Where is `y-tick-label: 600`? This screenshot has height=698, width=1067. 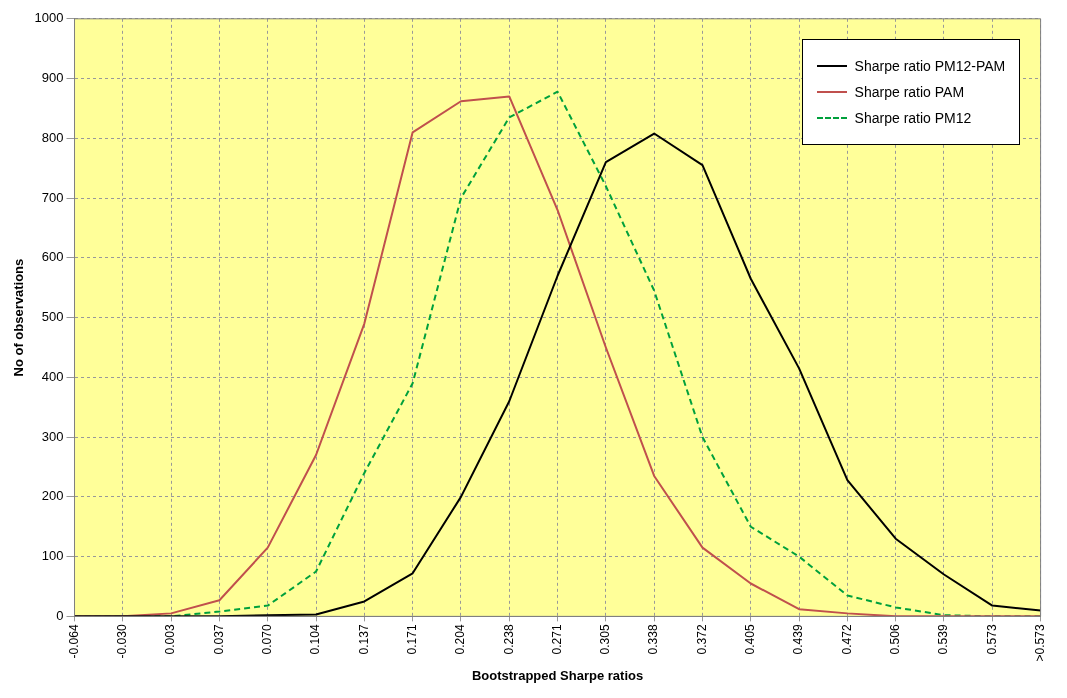 y-tick-label: 600 is located at coordinates (52, 257).